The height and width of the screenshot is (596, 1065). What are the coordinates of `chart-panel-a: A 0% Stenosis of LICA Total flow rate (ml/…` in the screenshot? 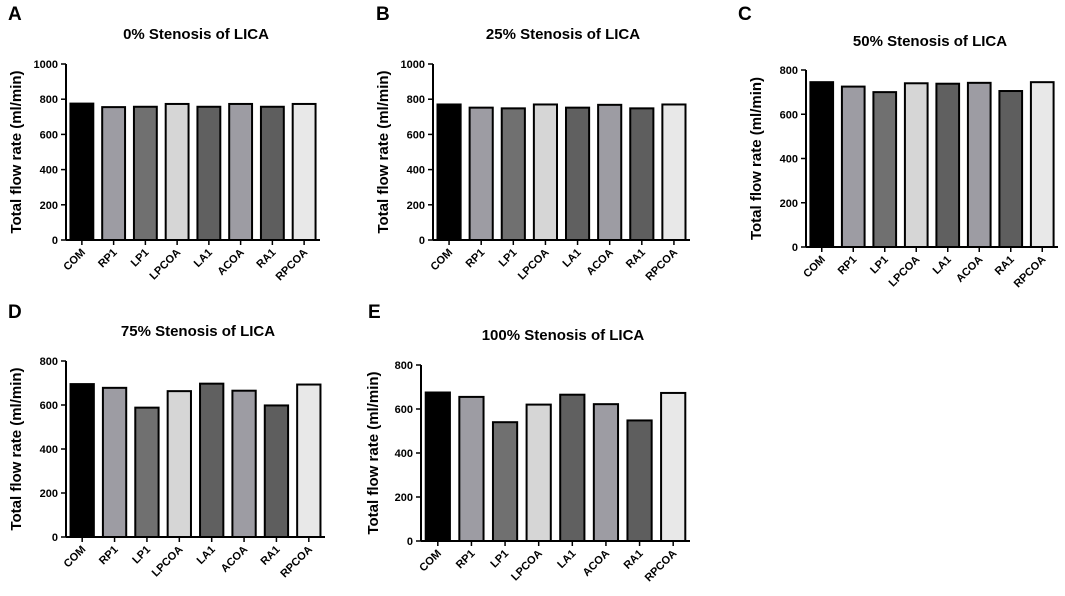 It's located at (164, 143).